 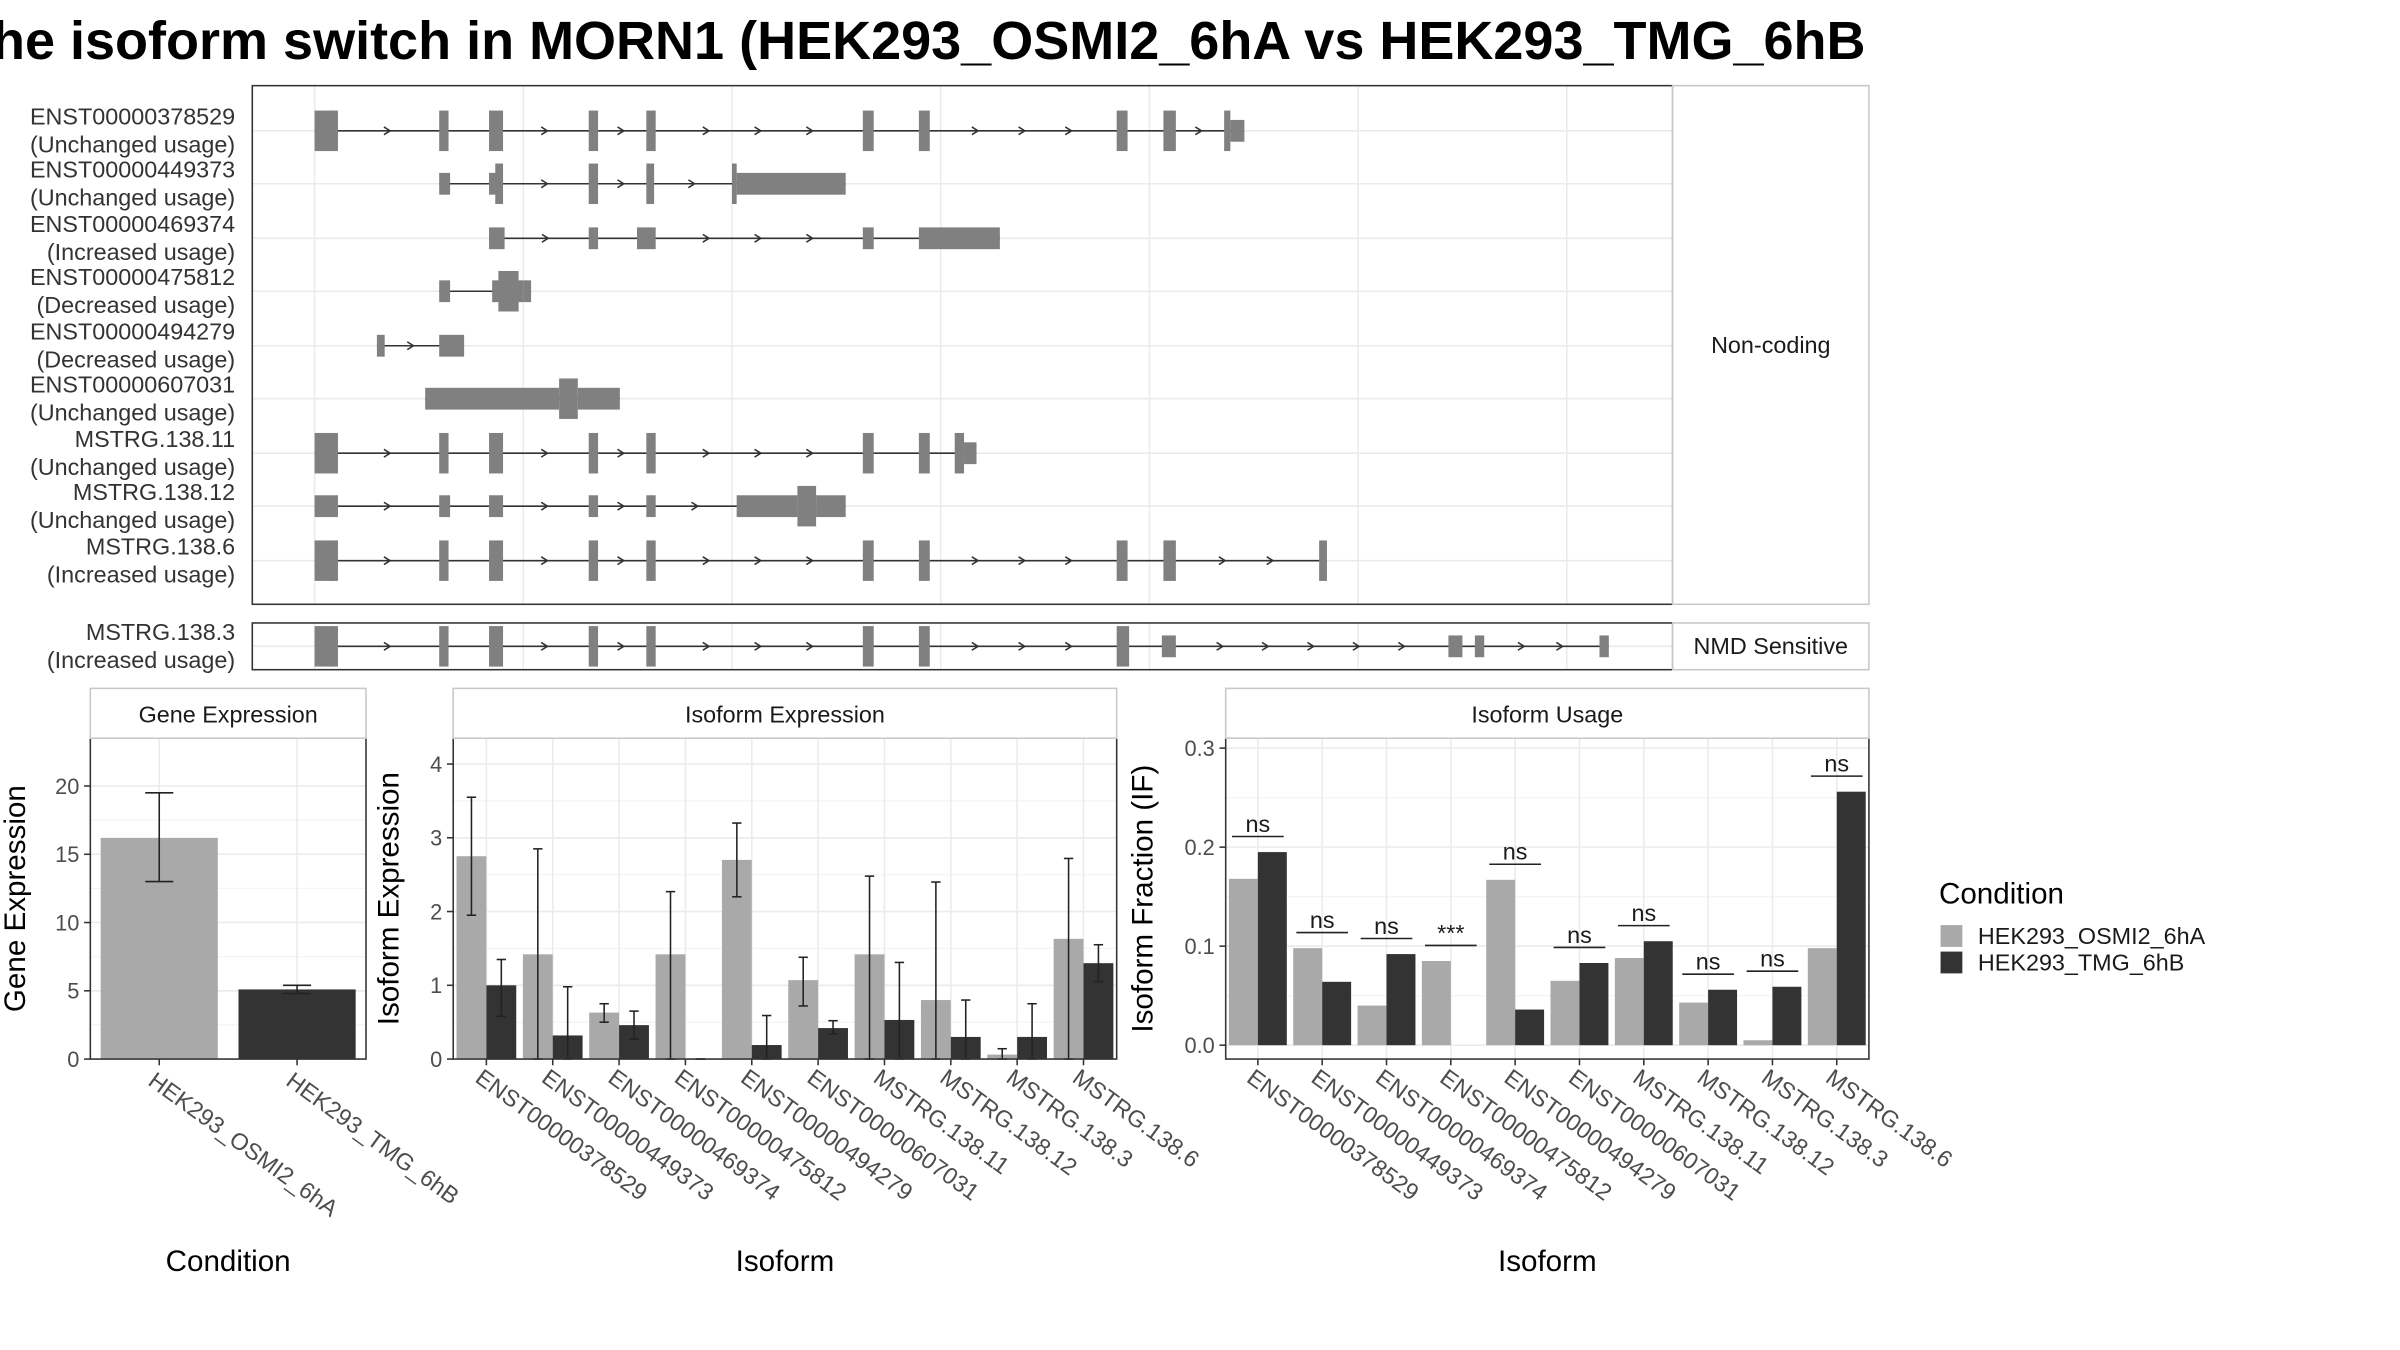 I want to click on isoform-usage-xlabel: Isoform, so click(x=1547, y=1261).